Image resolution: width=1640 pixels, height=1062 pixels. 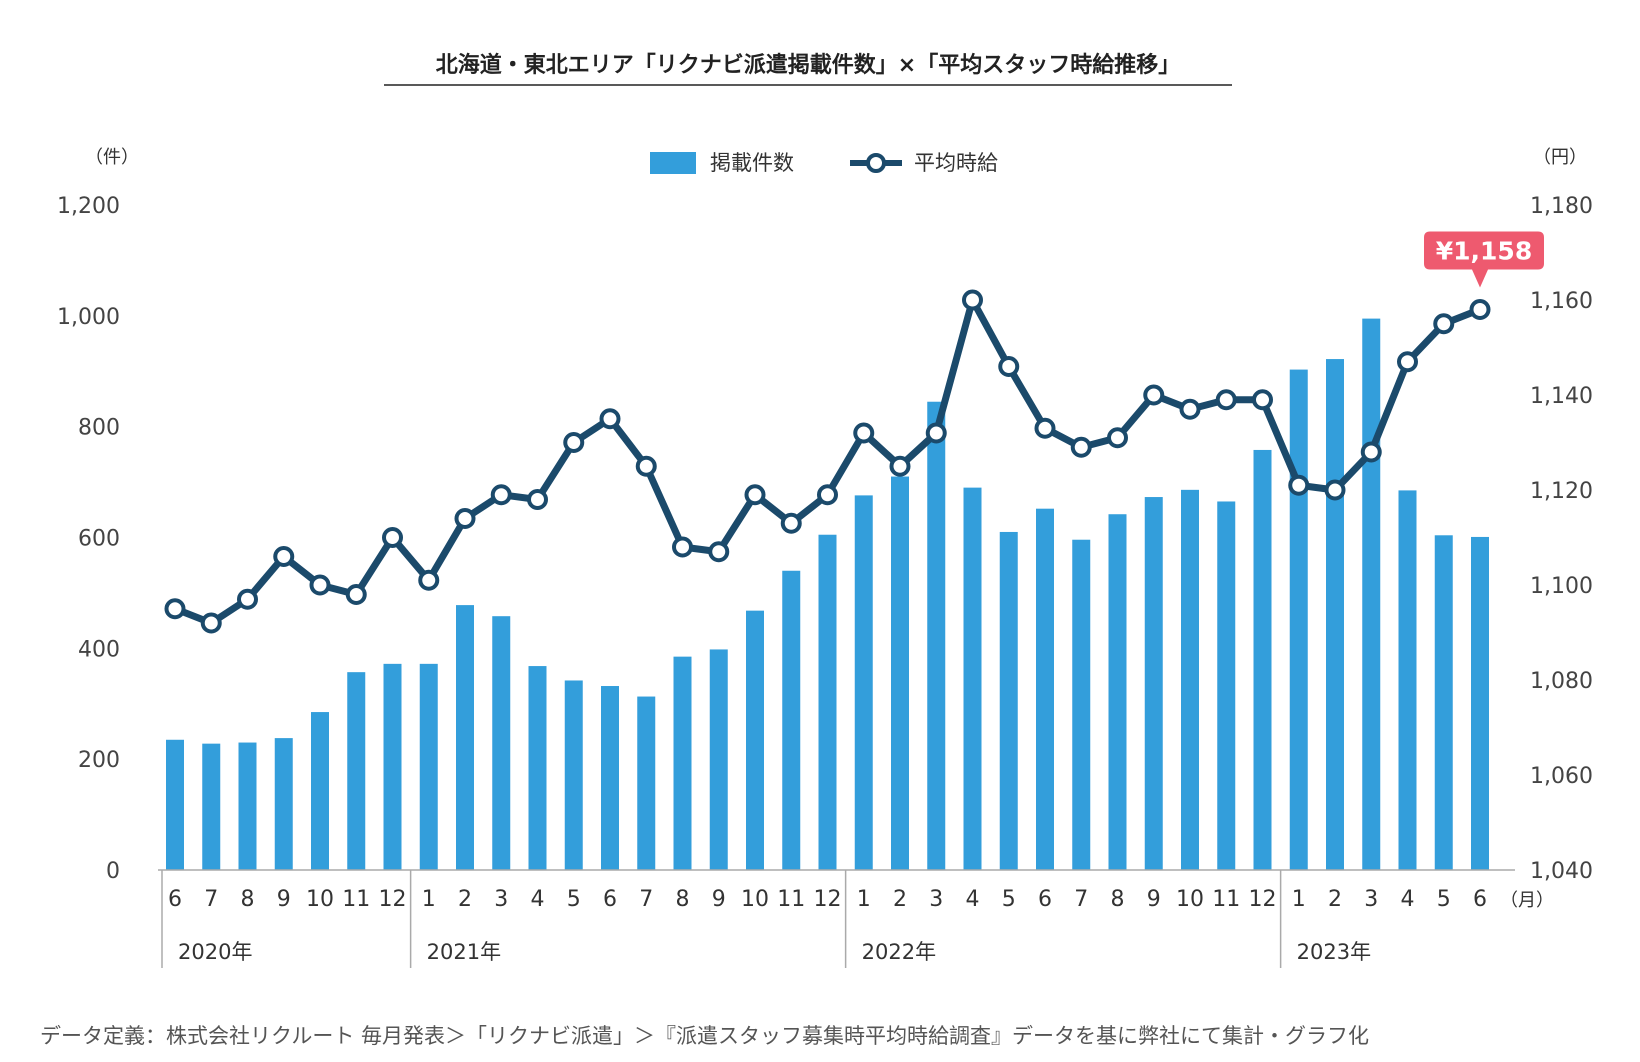 What do you see at coordinates (1484, 251) in the screenshot?
I see `callout-label: ¥1,158` at bounding box center [1484, 251].